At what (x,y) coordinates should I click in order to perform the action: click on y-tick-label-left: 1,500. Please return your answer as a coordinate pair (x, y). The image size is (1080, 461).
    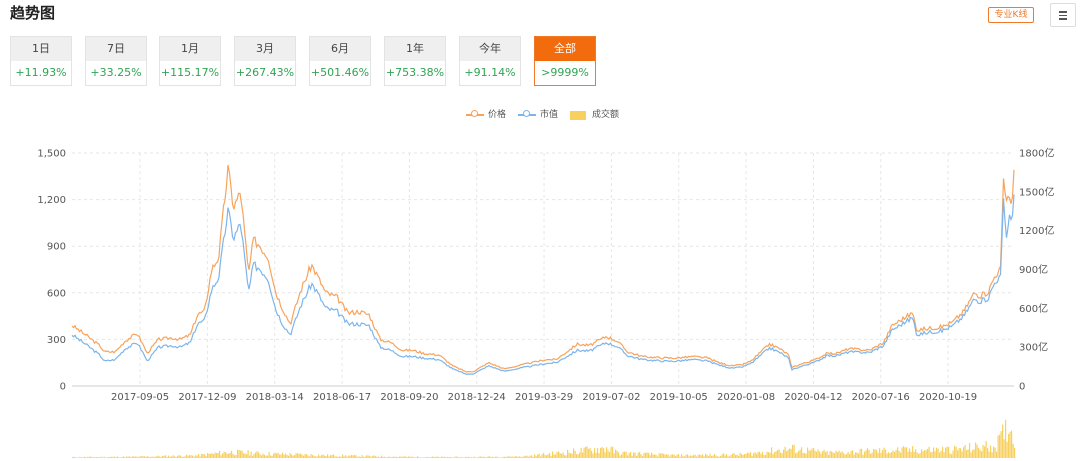
    Looking at the image, I should click on (51, 154).